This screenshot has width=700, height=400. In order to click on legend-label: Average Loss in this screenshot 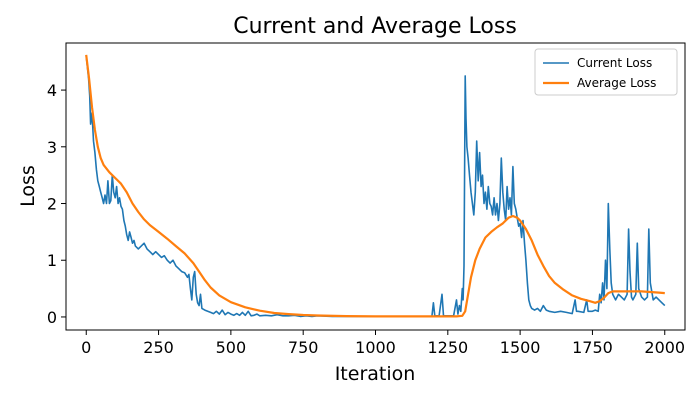, I will do `click(616, 83)`.